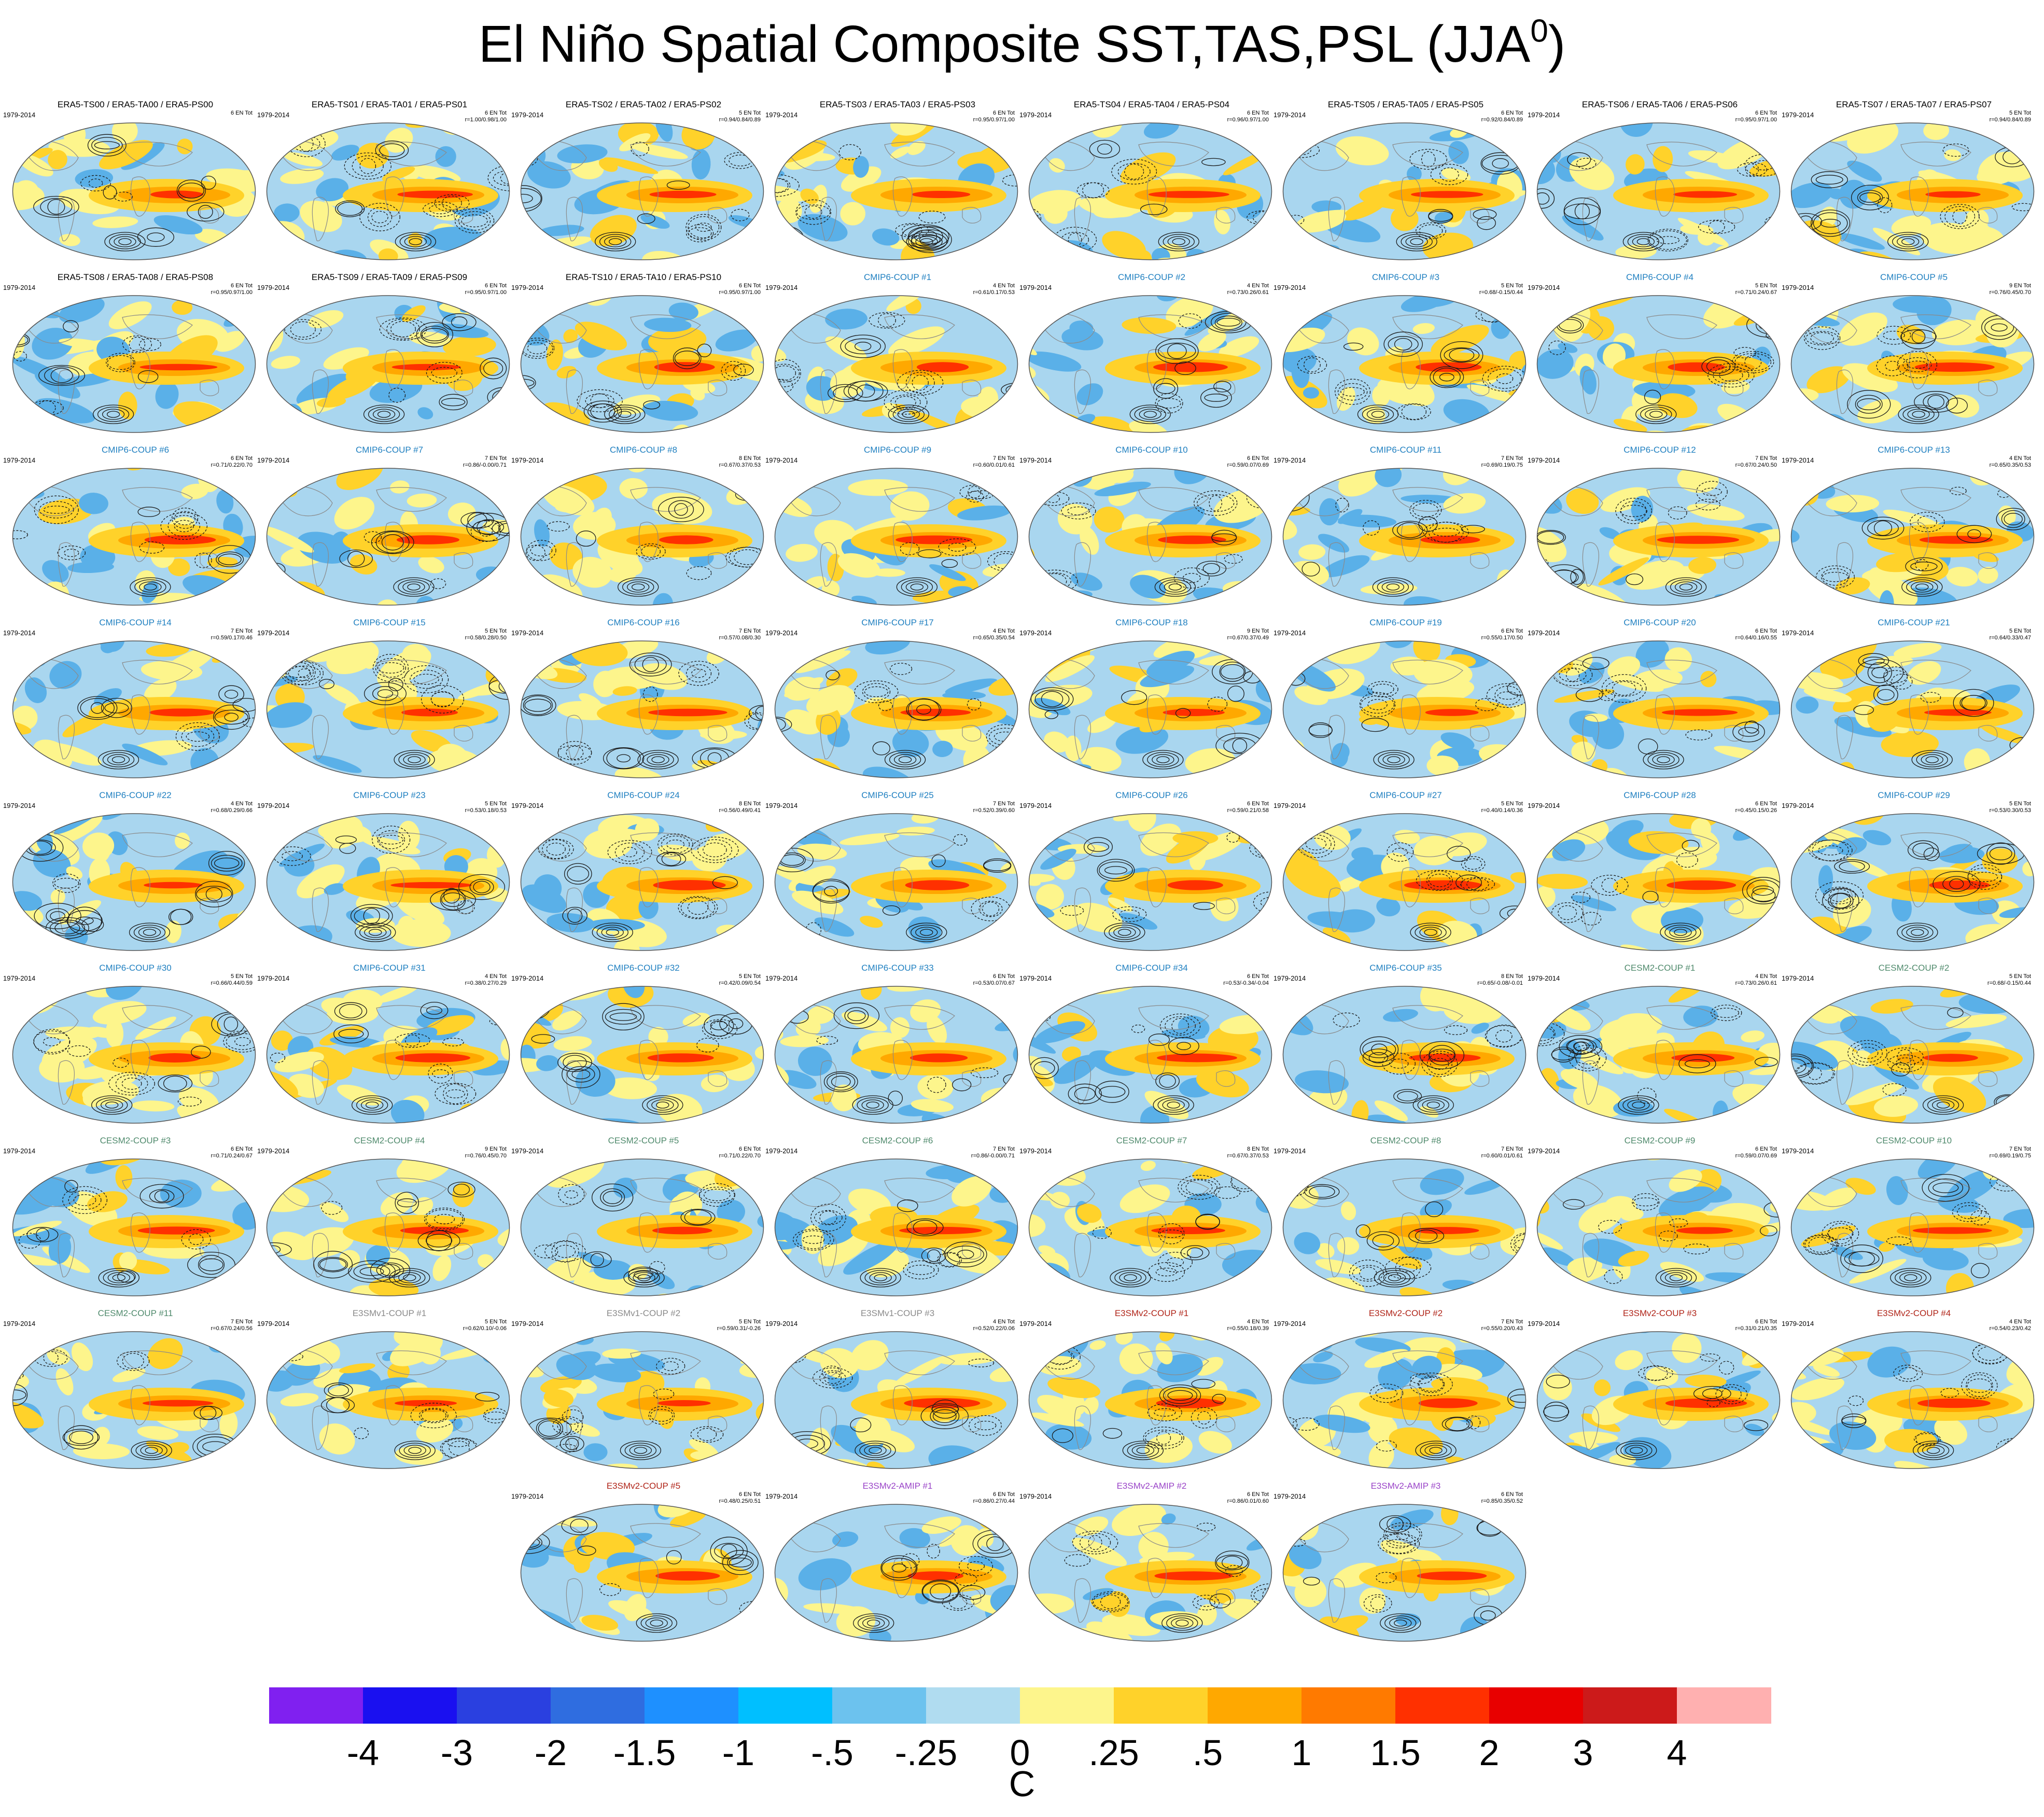 This screenshot has width=2044, height=1817. Describe the element at coordinates (2020, 113) in the screenshot. I see `panel-event-count: 5 EN Tot` at that location.